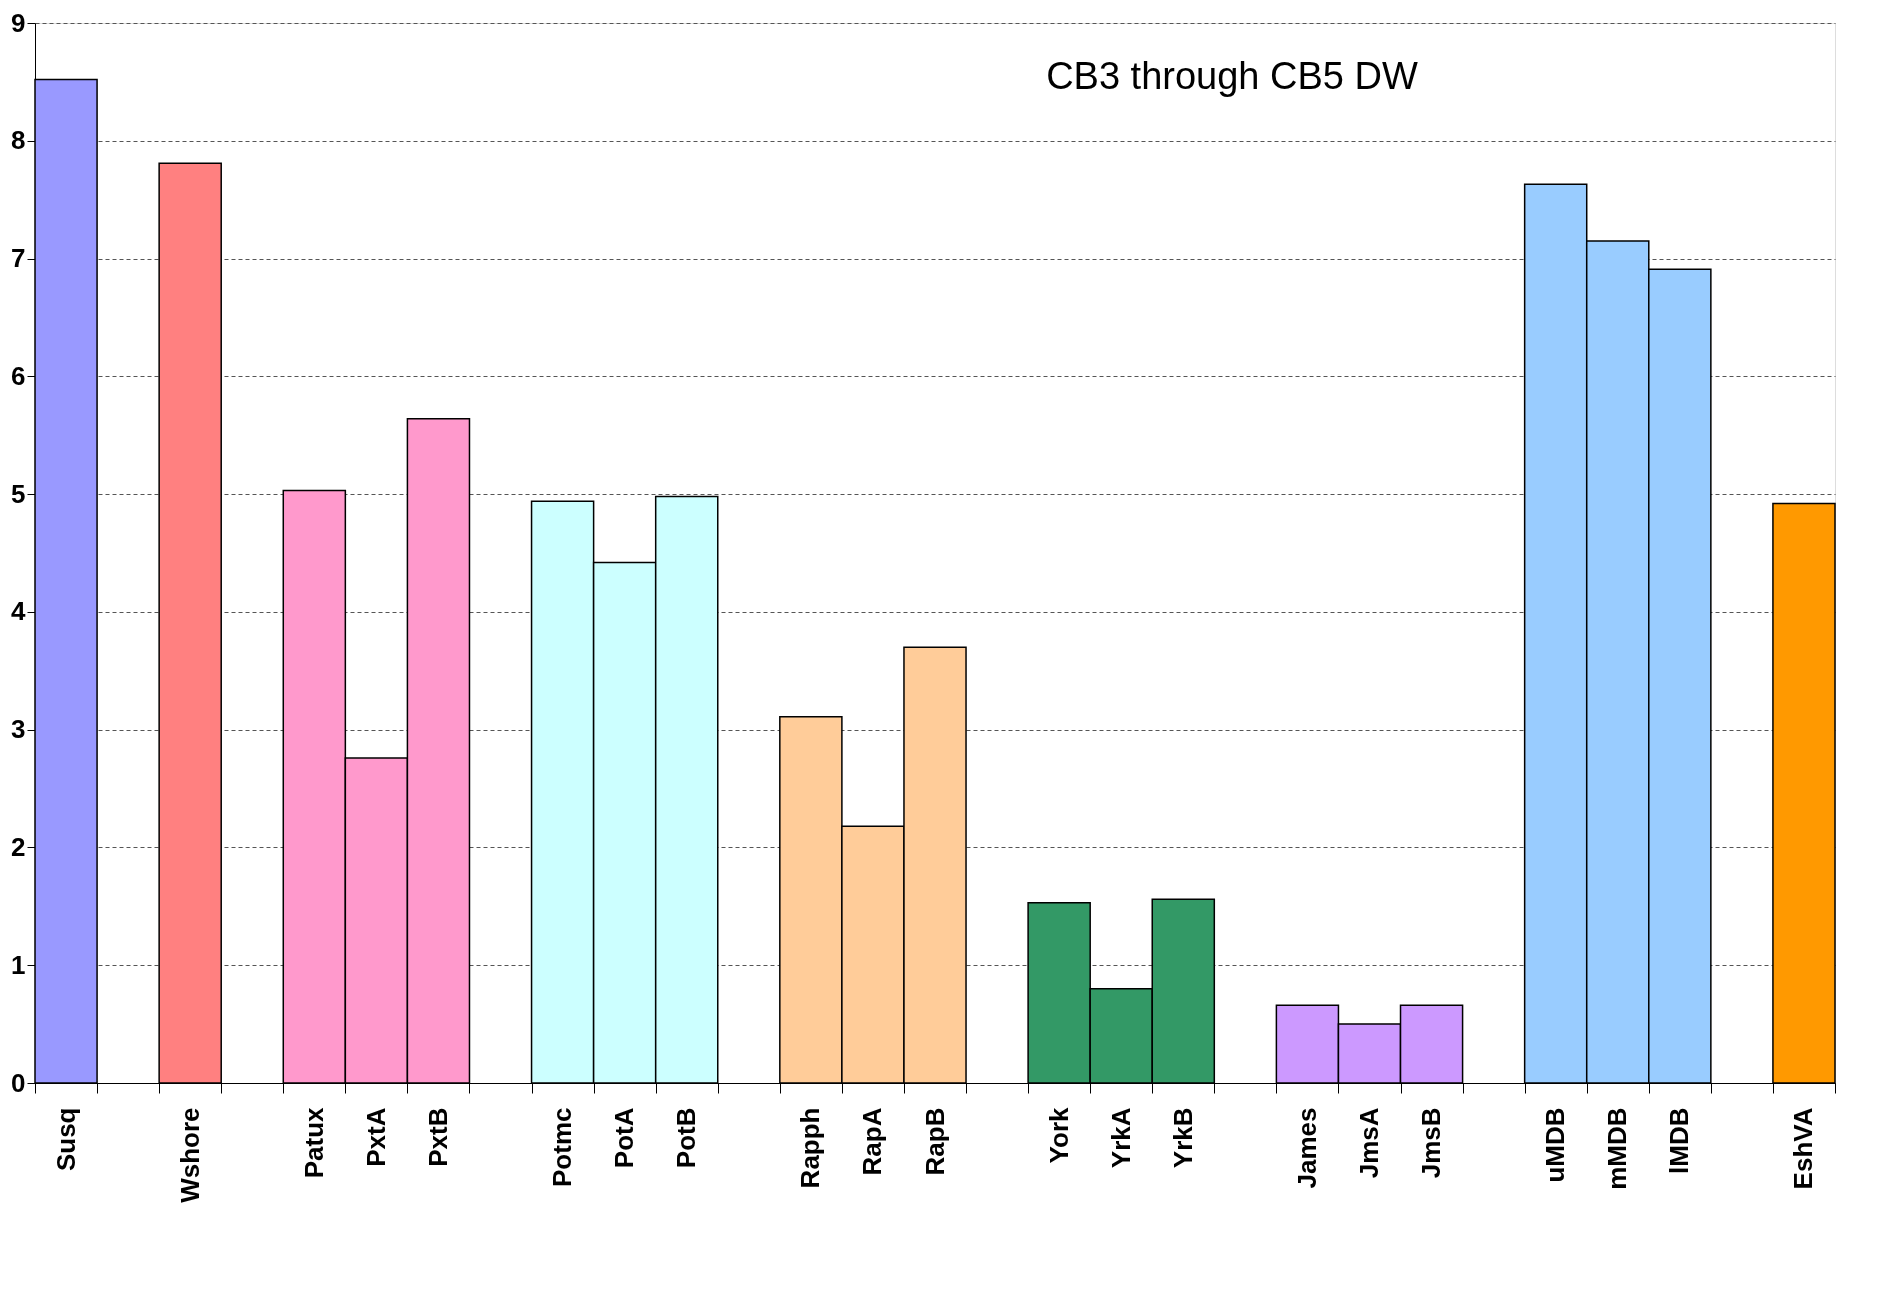 This screenshot has height=1290, width=1886. Describe the element at coordinates (18, 1082) in the screenshot. I see `y-tick-label: 0` at that location.